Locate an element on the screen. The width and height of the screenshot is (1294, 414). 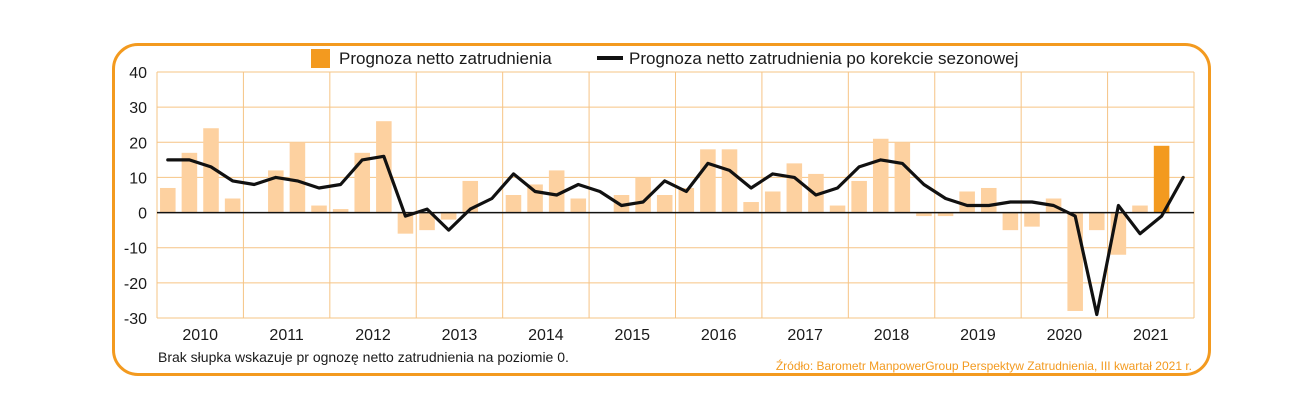
x-tick-label-11: 2021 is located at coordinates (1151, 335).